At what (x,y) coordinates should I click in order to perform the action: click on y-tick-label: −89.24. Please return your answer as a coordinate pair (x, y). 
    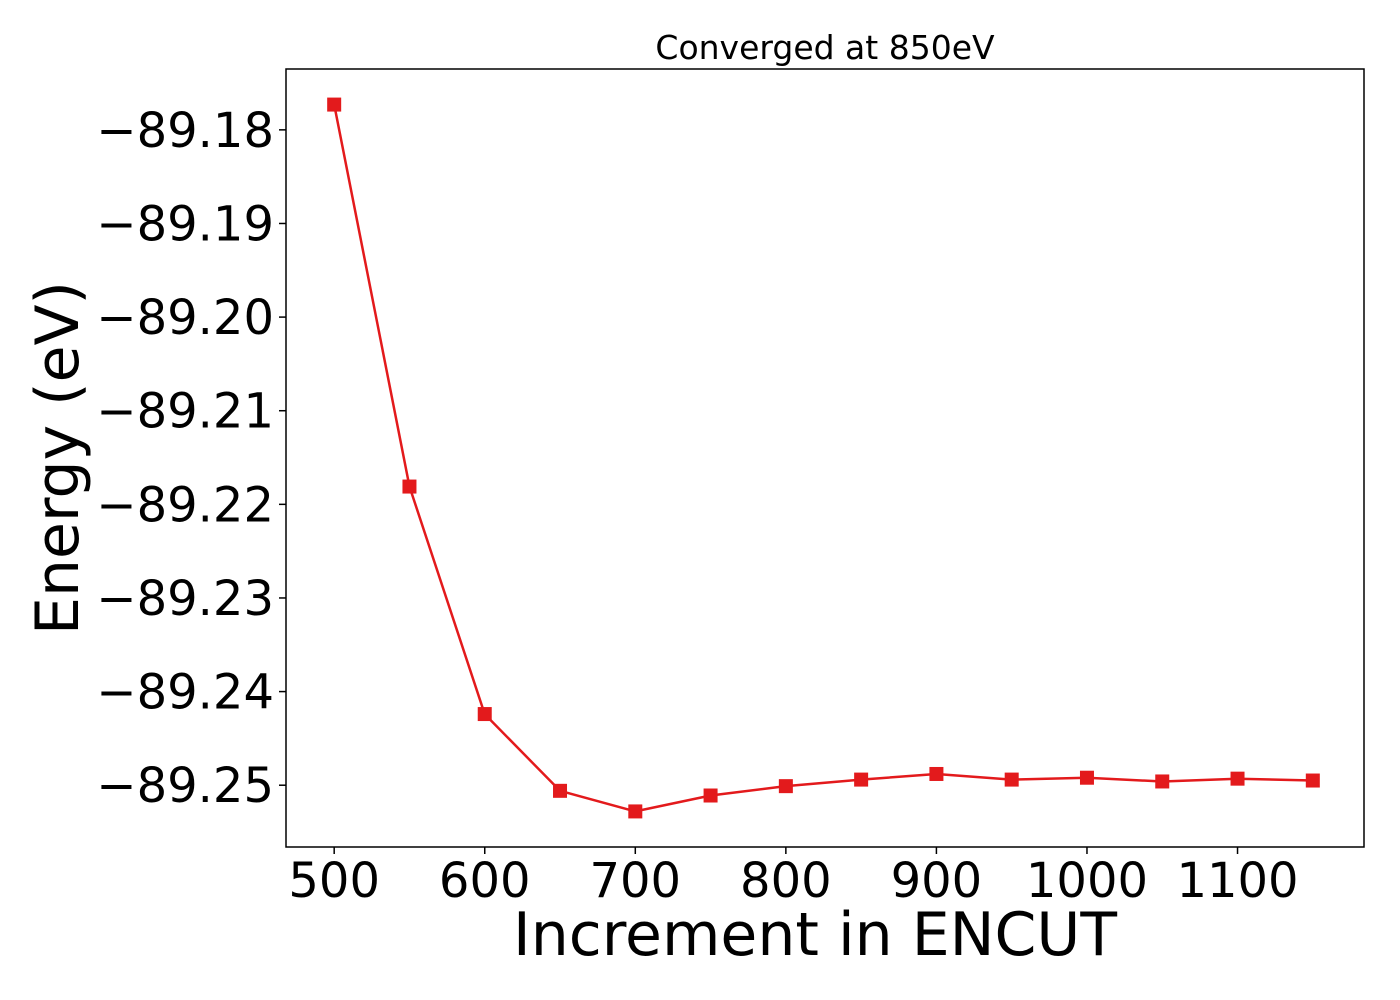
    Looking at the image, I should click on (185, 693).